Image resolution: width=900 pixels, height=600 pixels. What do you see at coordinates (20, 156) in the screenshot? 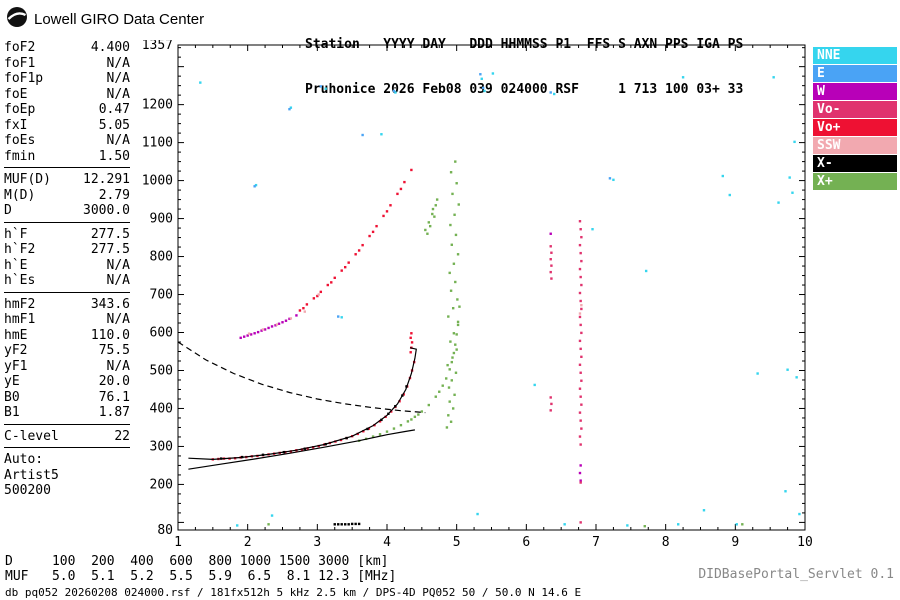
I see `parameter-label: fmin` at bounding box center [20, 156].